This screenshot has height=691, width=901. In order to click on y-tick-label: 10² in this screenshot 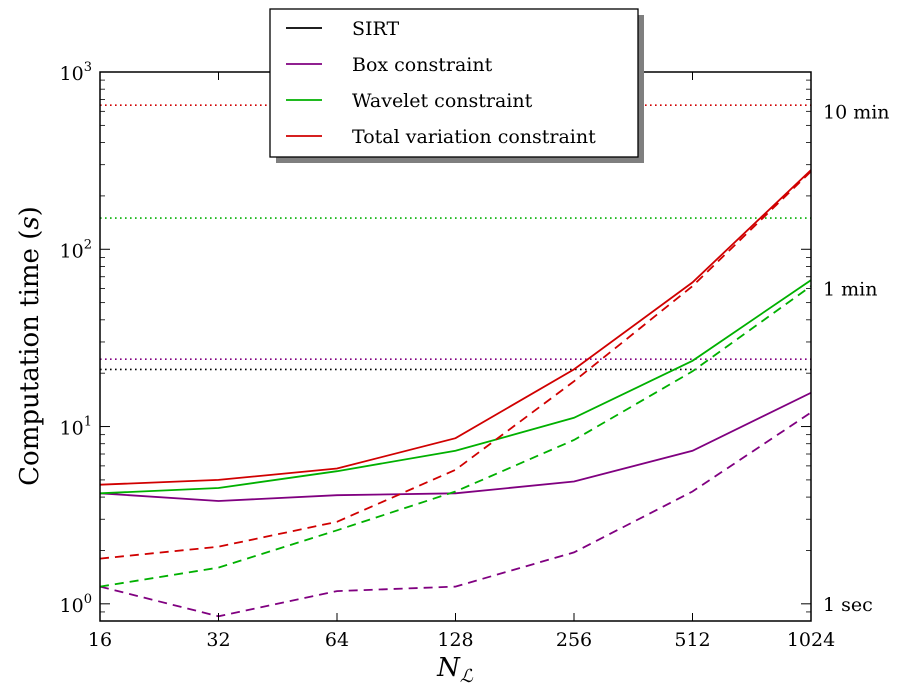, I will do `click(76, 249)`.